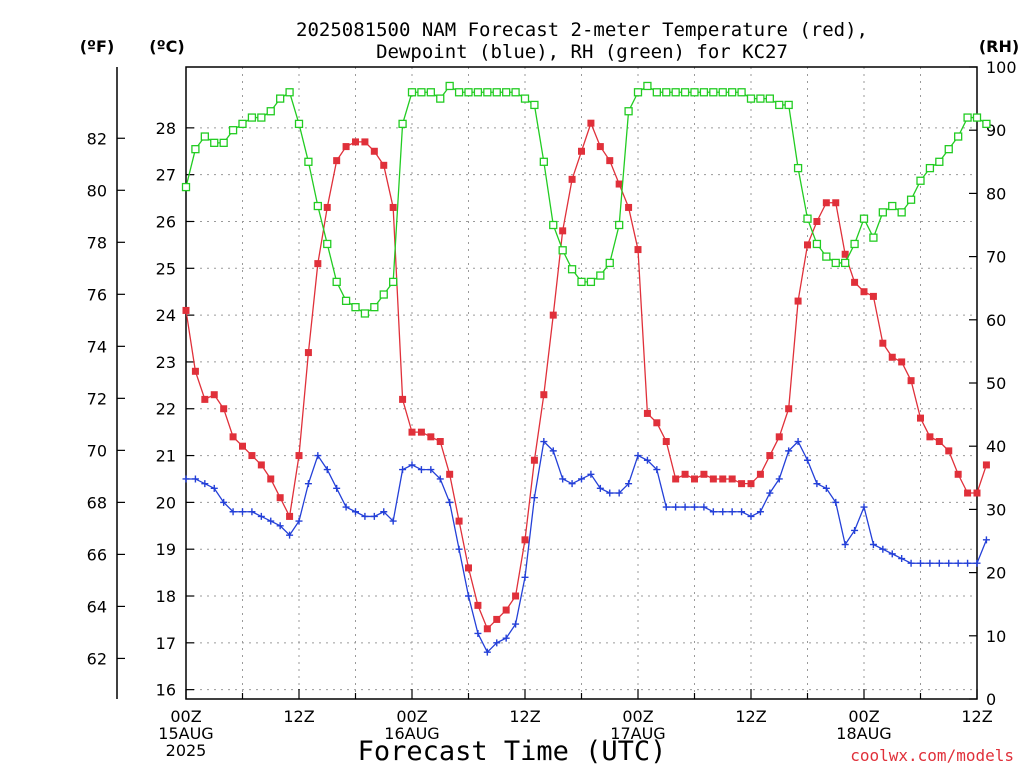 This screenshot has height=768, width=1024. Describe the element at coordinates (996, 509) in the screenshot. I see `rh-tick-label: 30` at that location.